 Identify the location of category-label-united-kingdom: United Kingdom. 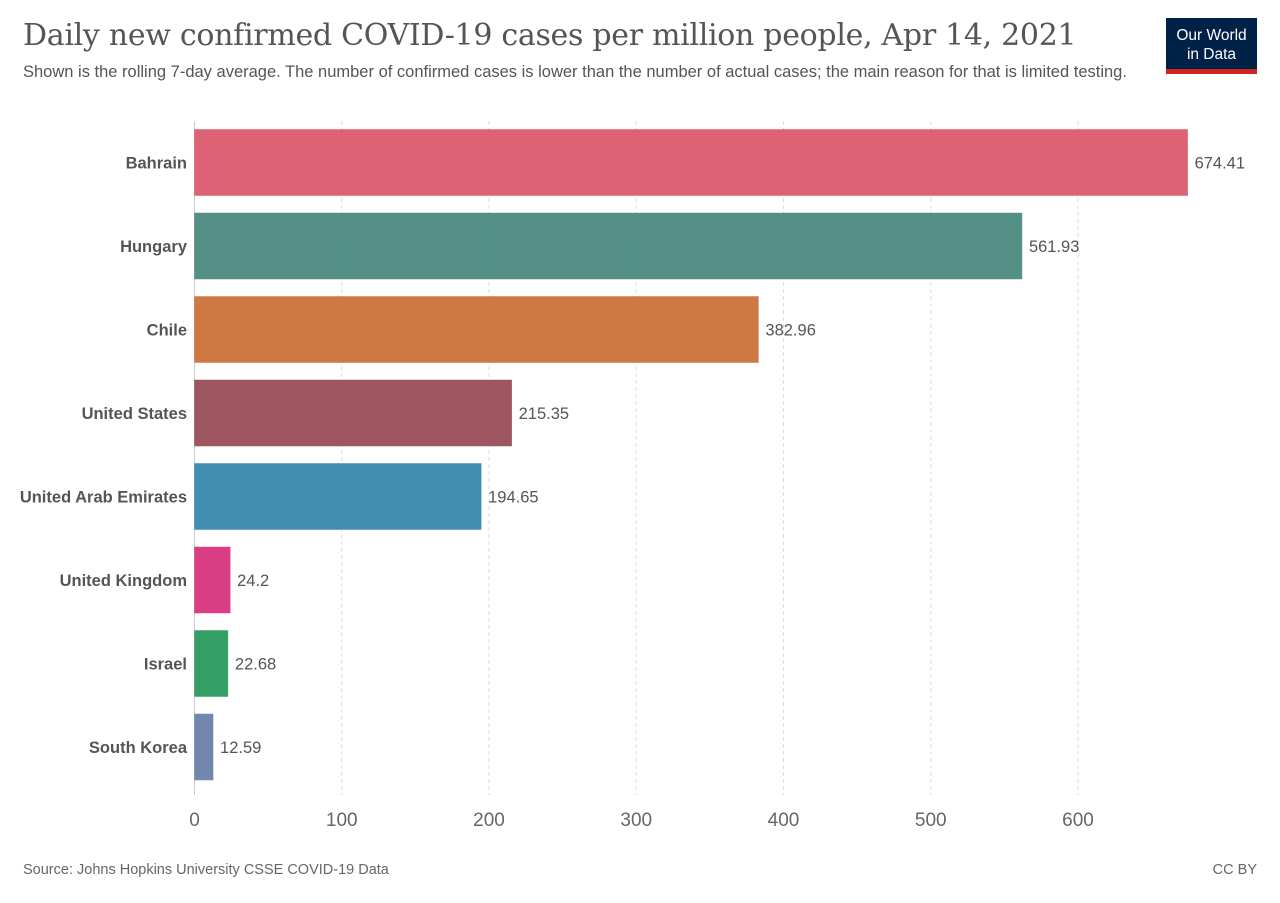
(123, 581).